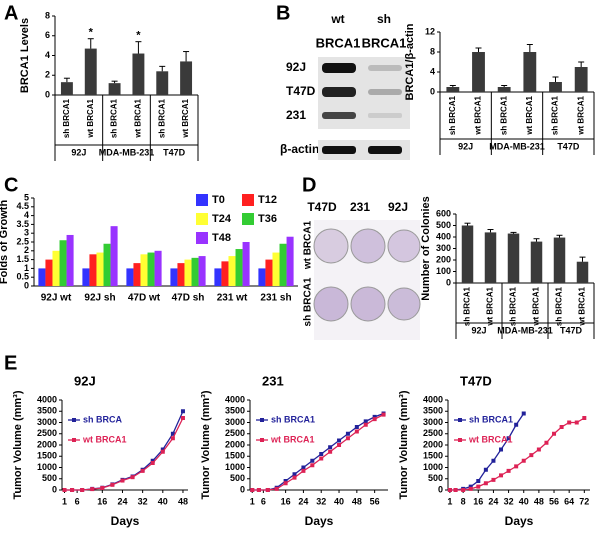  Describe the element at coordinates (433, 444) in the screenshot. I see `y-tick-label: 2000` at that location.